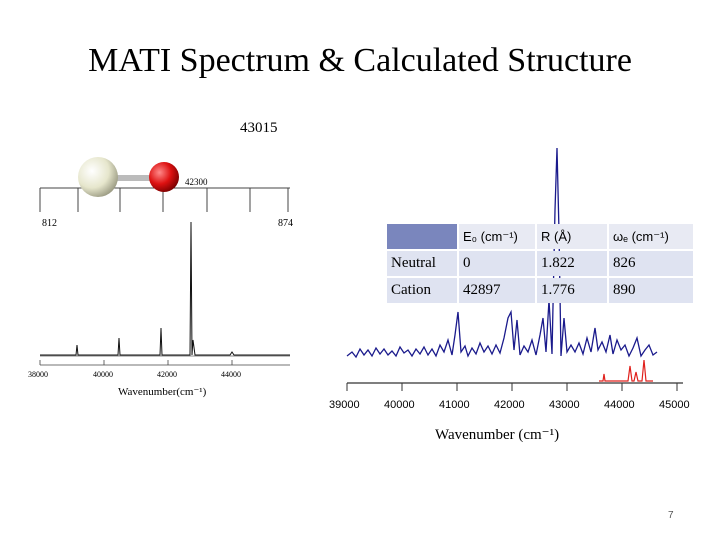 The image size is (720, 540). Describe the element at coordinates (38, 374) in the screenshot. I see `left-tick-label: 38000` at that location.